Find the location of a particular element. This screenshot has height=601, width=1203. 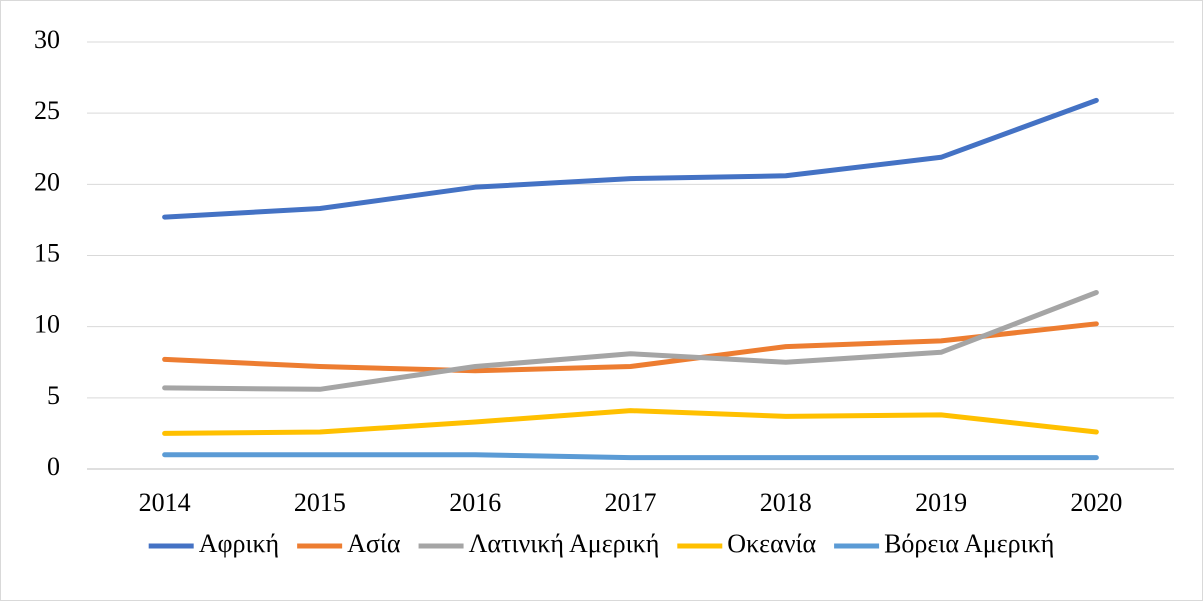

x-tick-label: 2014 is located at coordinates (165, 502).